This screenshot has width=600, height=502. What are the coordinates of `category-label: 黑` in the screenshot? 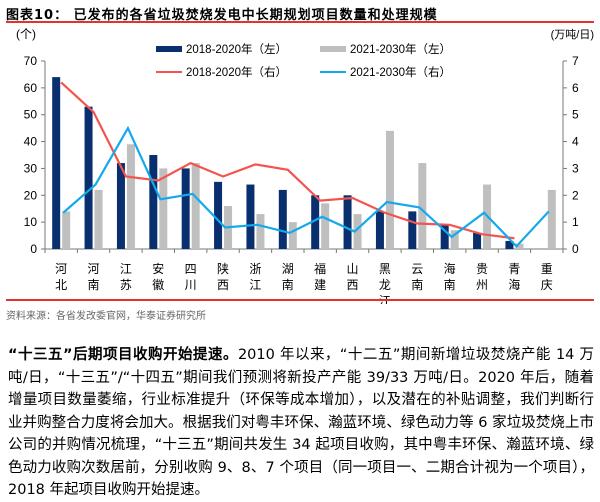 It's located at (385, 269).